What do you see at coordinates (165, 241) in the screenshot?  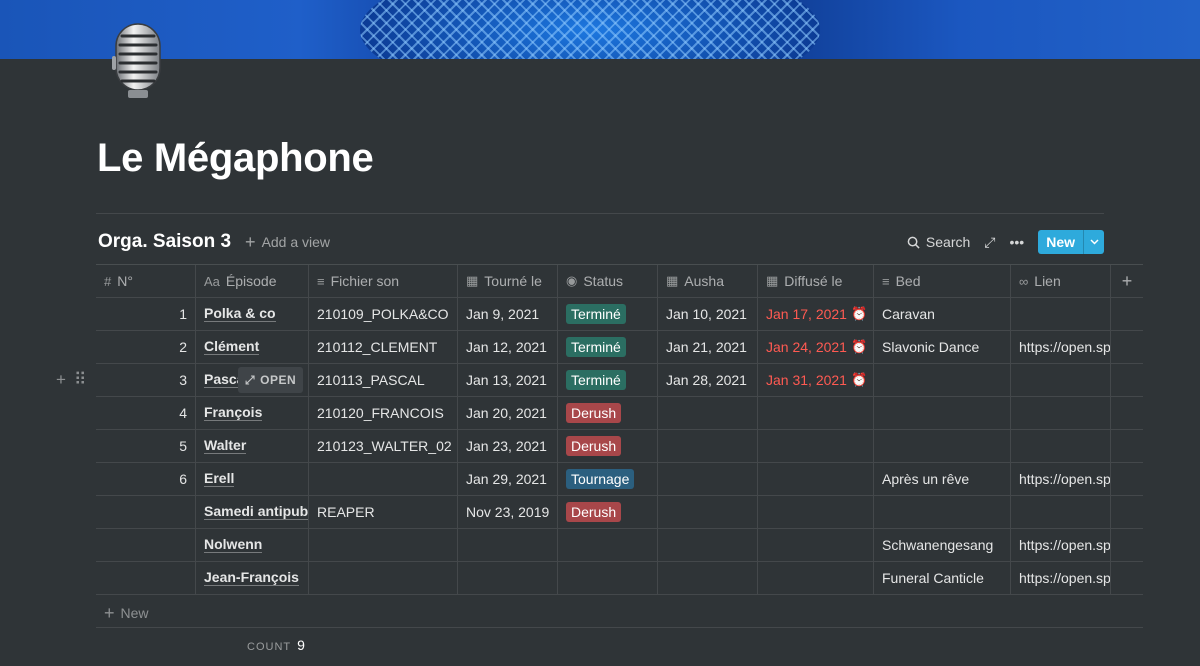 I see `database-title: Orga. Saison 3` at bounding box center [165, 241].